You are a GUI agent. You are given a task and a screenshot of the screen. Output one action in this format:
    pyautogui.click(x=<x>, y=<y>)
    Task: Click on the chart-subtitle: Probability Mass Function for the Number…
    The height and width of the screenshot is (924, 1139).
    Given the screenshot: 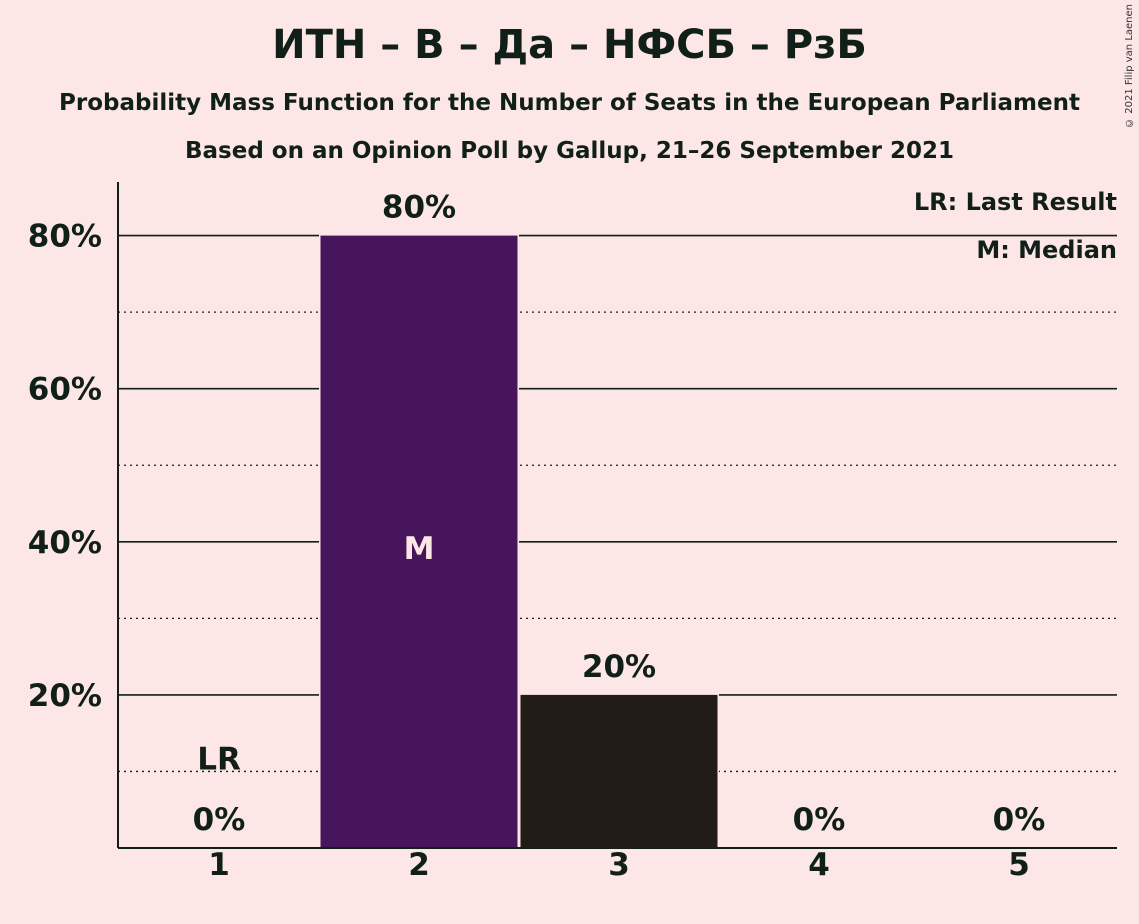 What is the action you would take?
    pyautogui.click(x=569, y=103)
    